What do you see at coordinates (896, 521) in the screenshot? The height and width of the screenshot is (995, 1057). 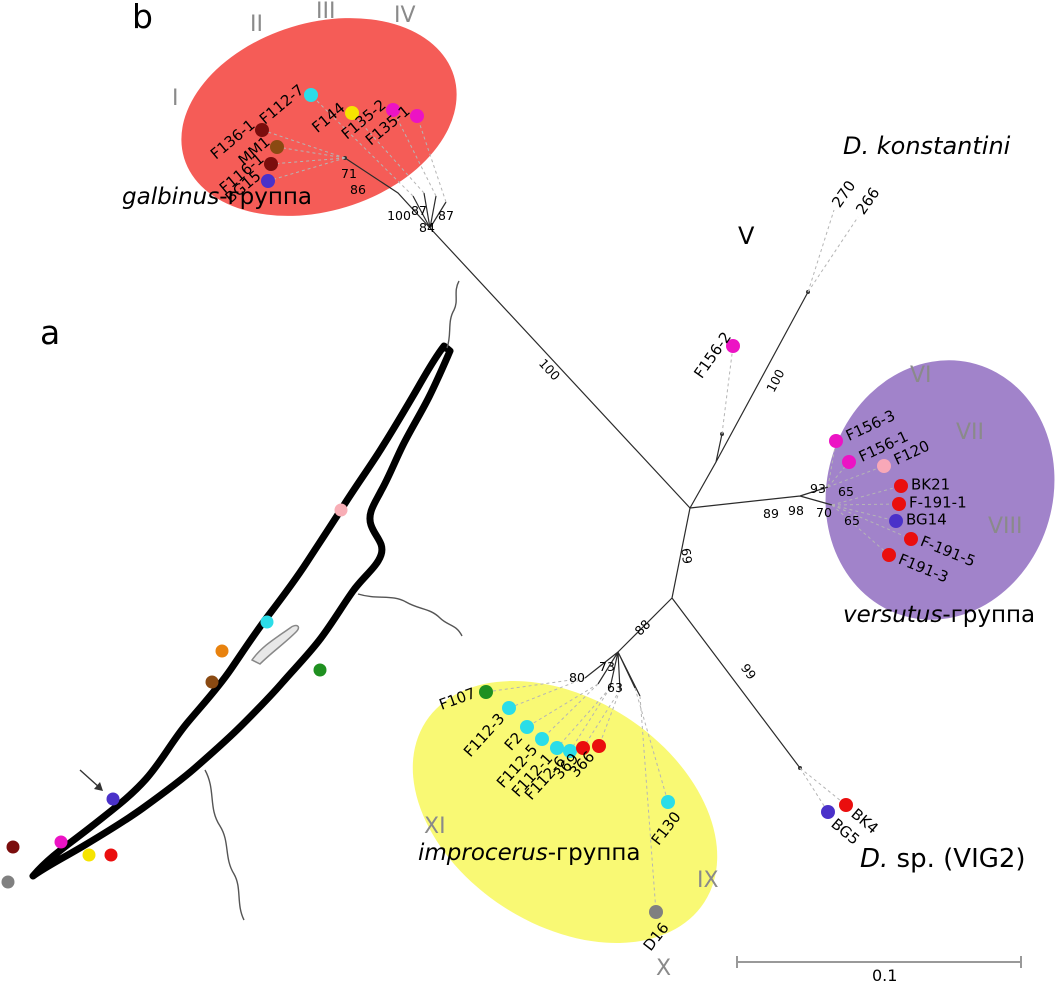 I see `taxon-dot-BG14` at bounding box center [896, 521].